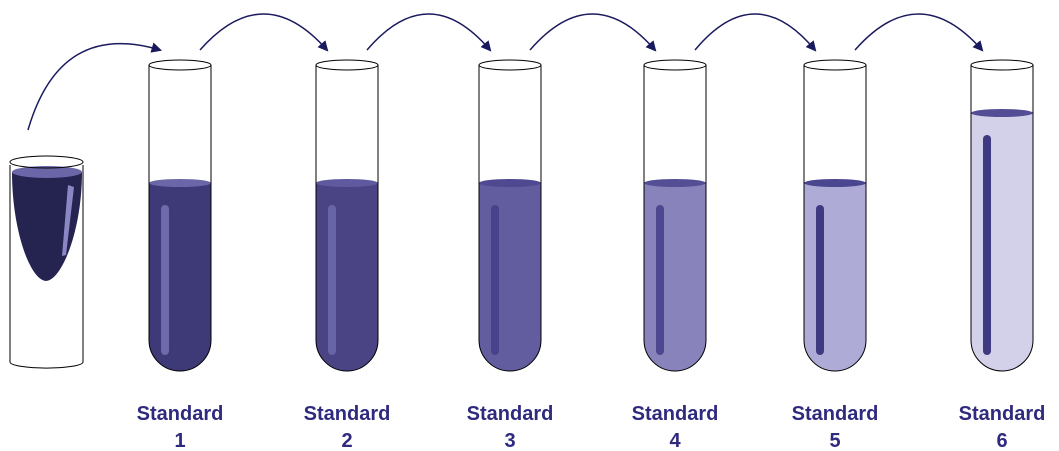 This screenshot has width=1059, height=451. I want to click on tube-number: 6, so click(1001, 440).